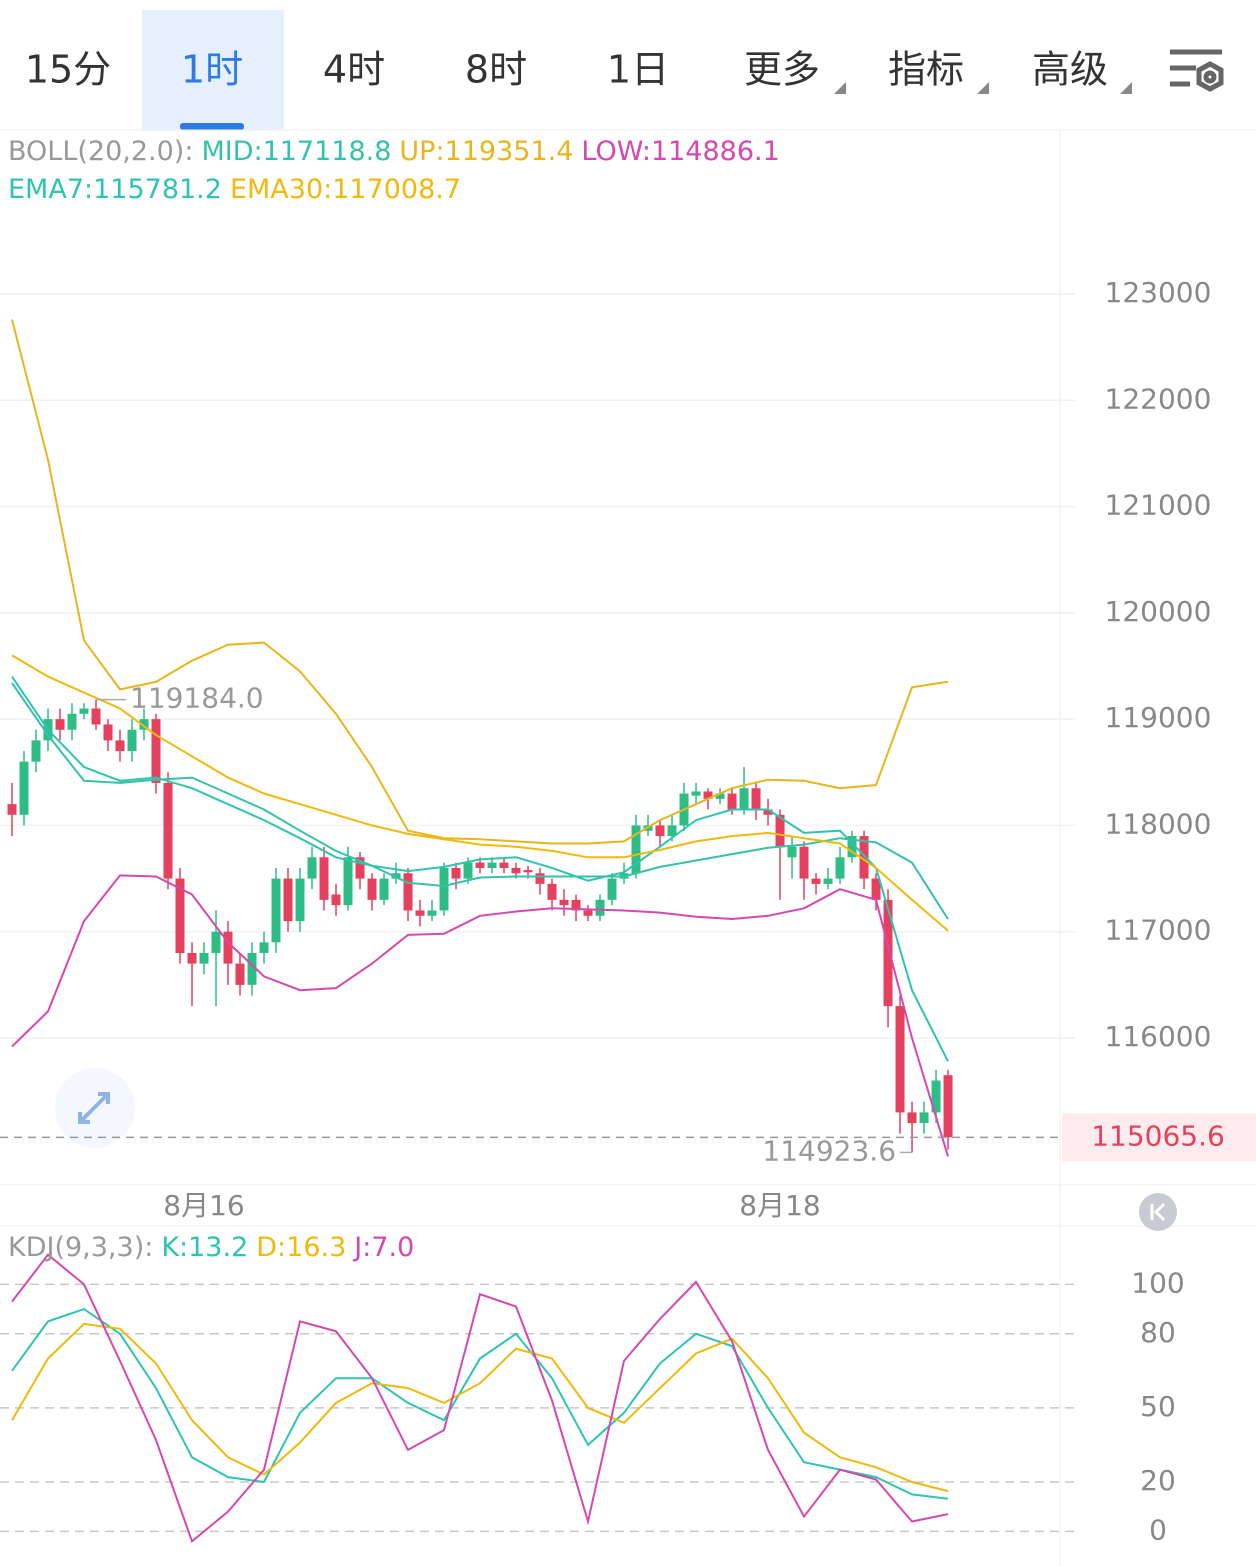 The height and width of the screenshot is (1566, 1256). What do you see at coordinates (80, 1247) in the screenshot?
I see `indicator-label: KDJ(9,3,3):` at bounding box center [80, 1247].